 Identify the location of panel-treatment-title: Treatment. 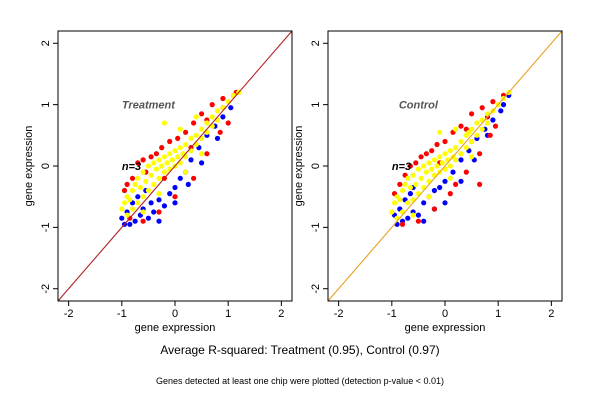
(149, 106).